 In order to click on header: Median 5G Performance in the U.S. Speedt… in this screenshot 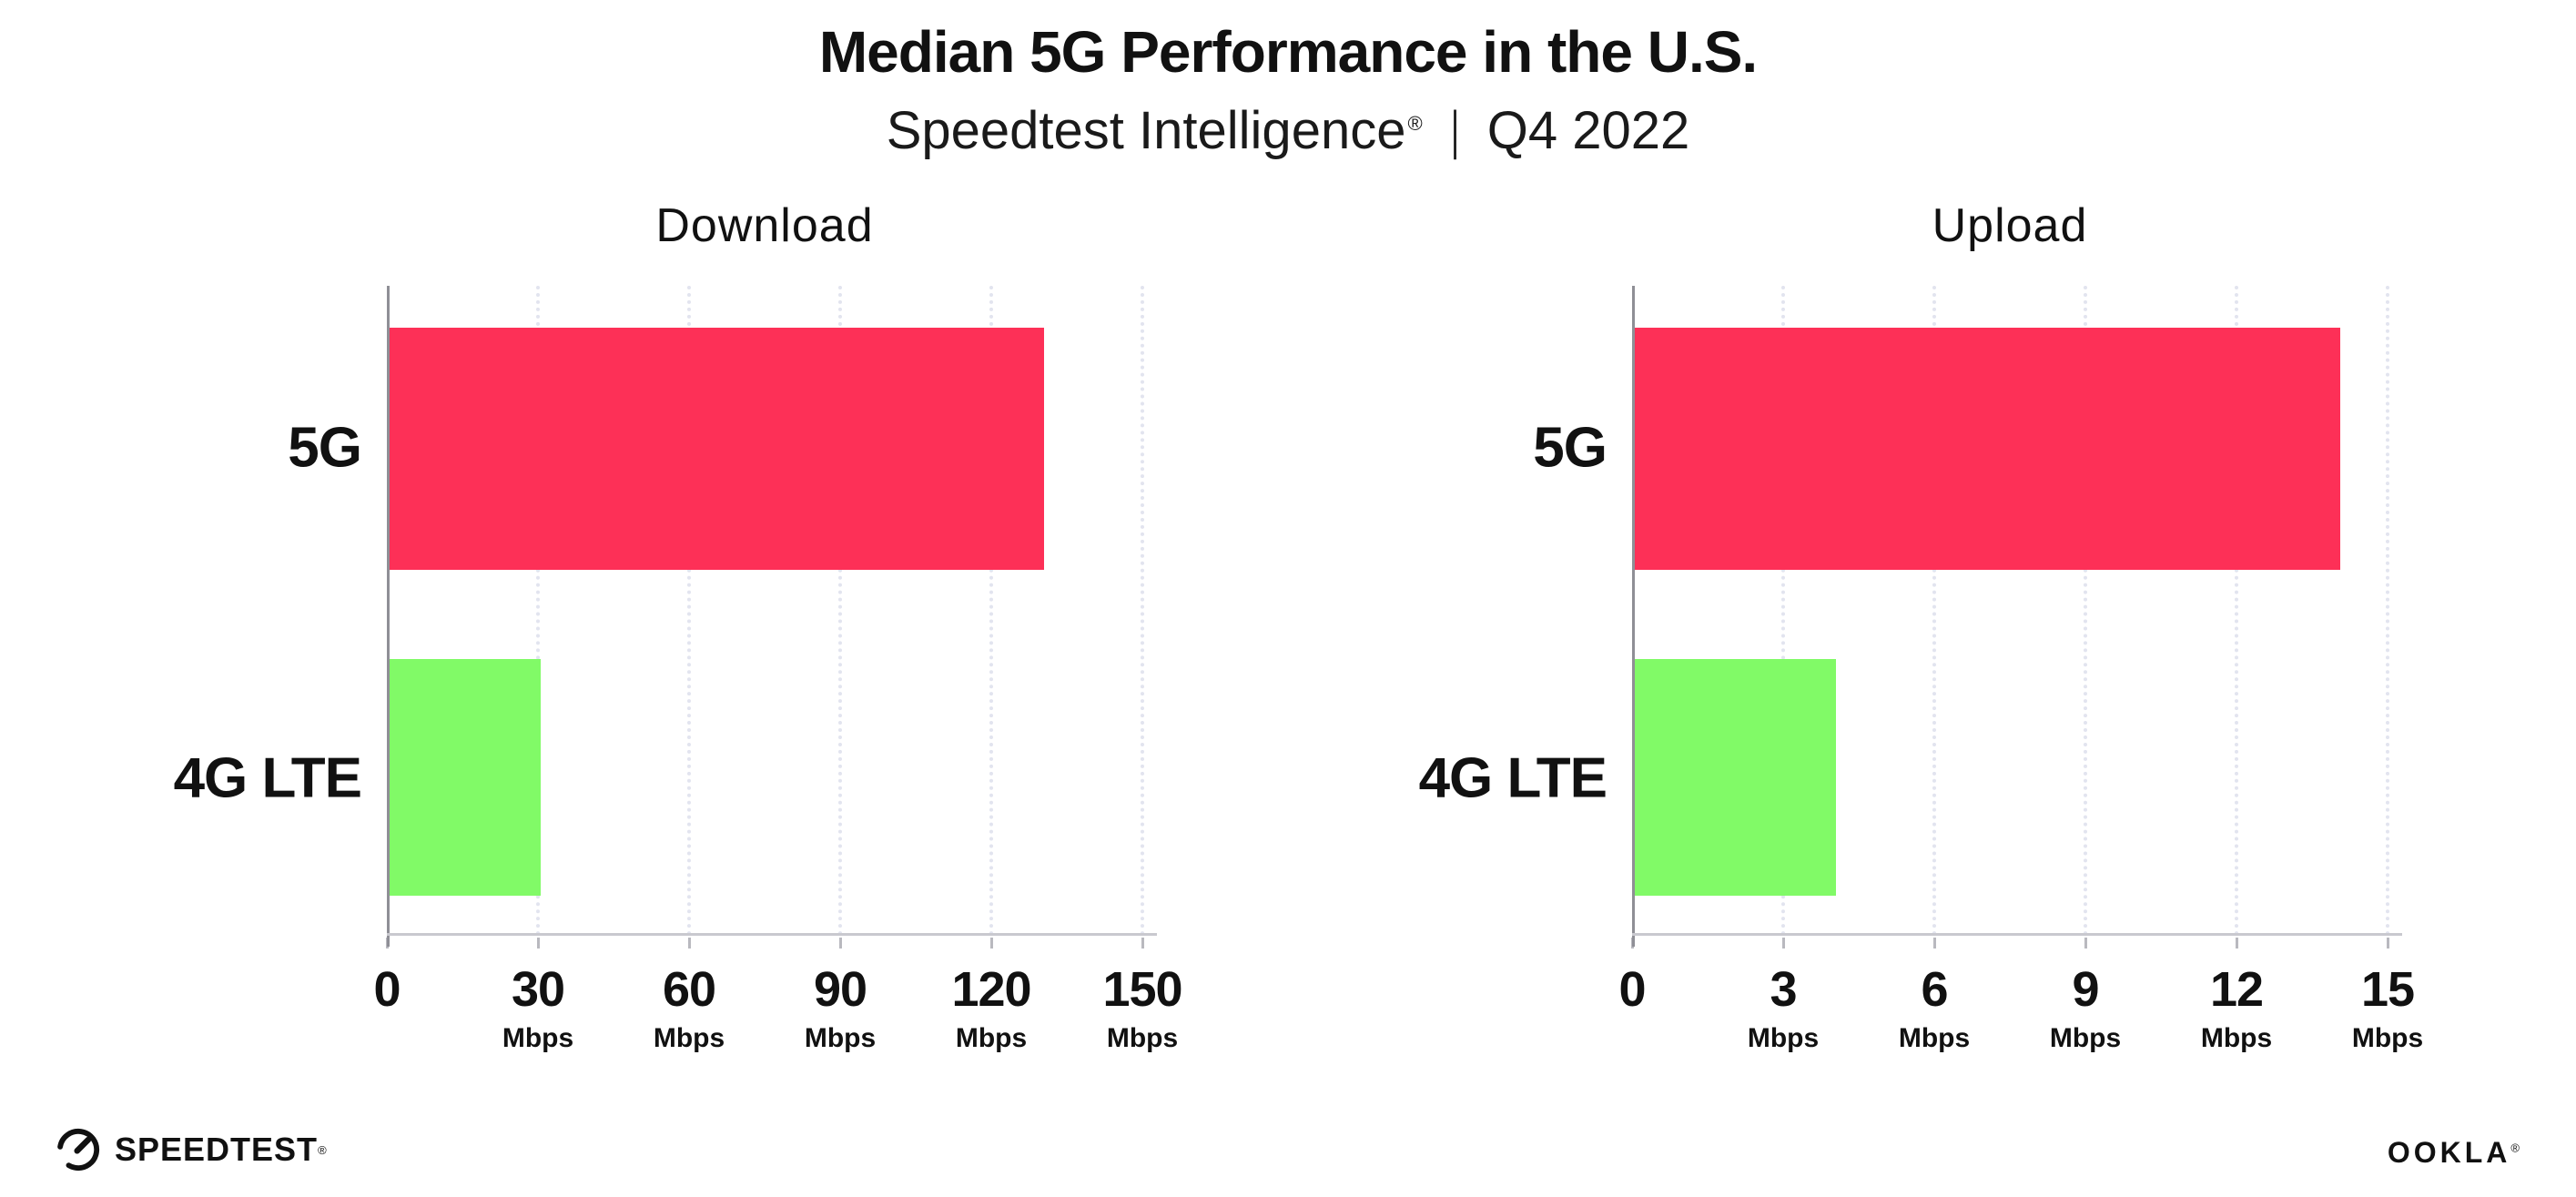, I will do `click(1288, 81)`.